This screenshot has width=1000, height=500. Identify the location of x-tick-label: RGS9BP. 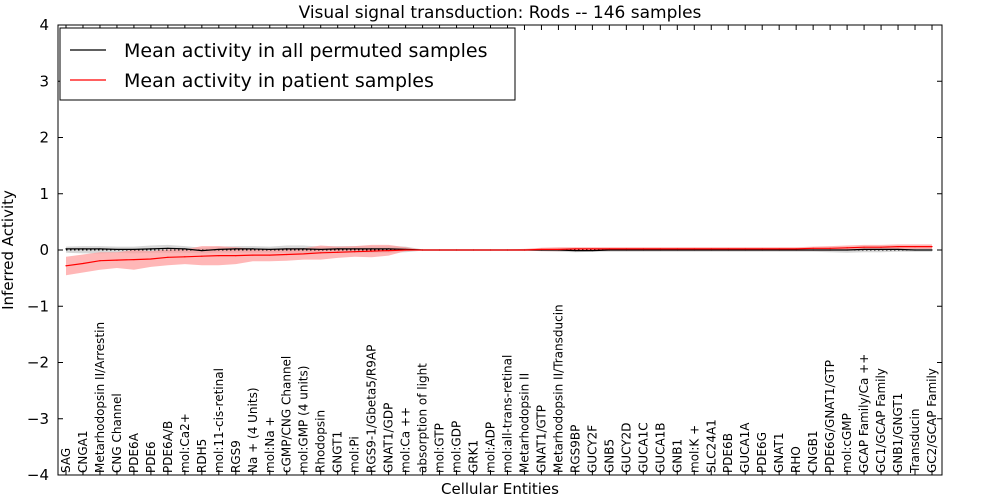
(575, 449).